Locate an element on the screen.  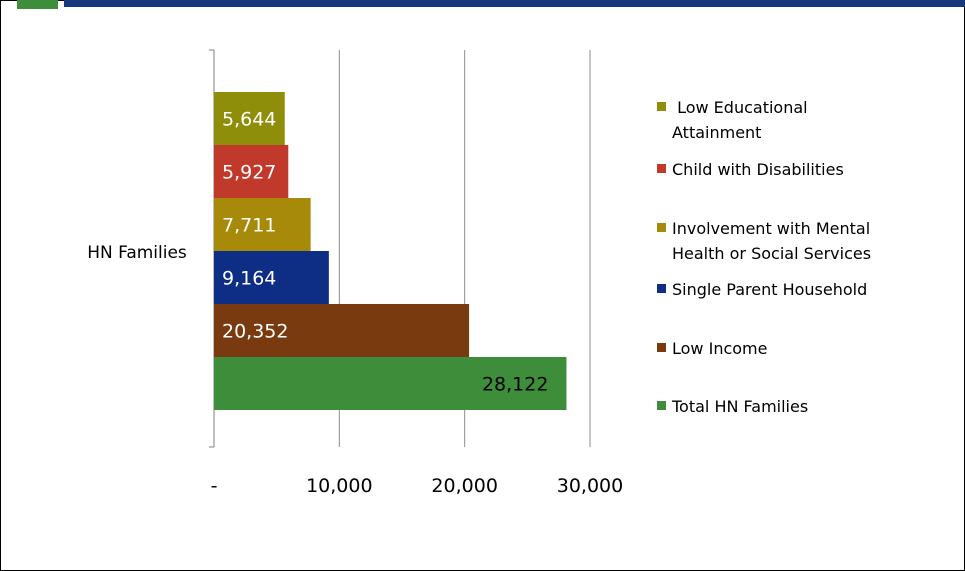
x-tick-label: 10,000 is located at coordinates (339, 486).